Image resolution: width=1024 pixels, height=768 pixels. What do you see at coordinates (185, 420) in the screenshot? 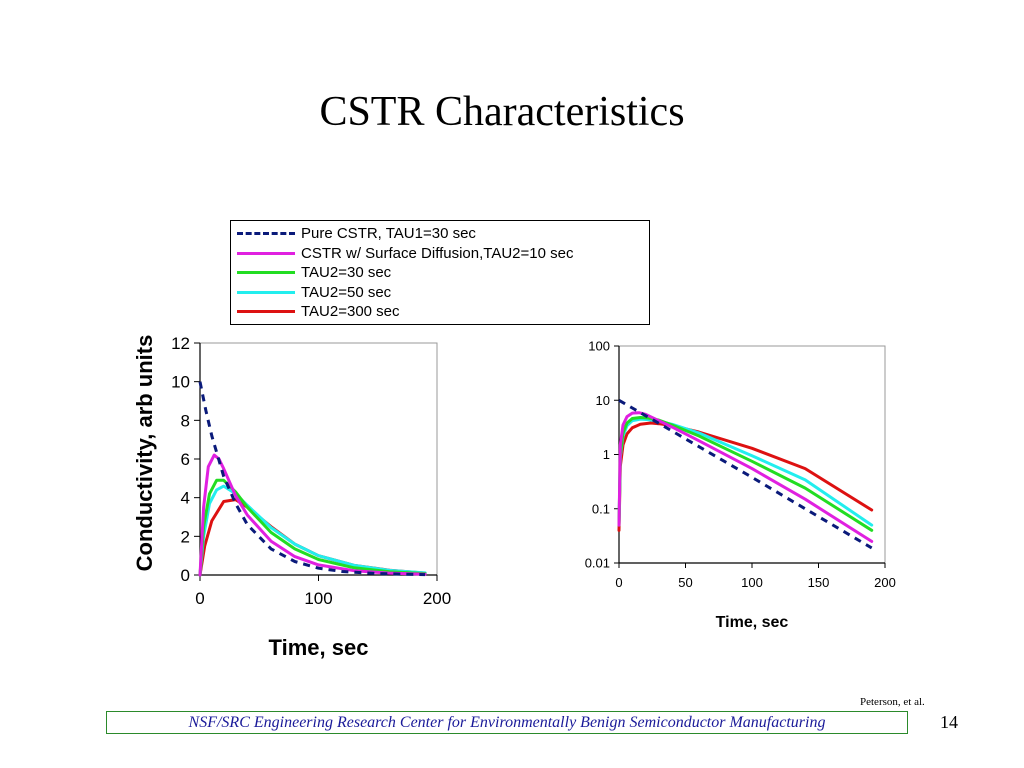
I see `y-tick-label: 8` at bounding box center [185, 420].